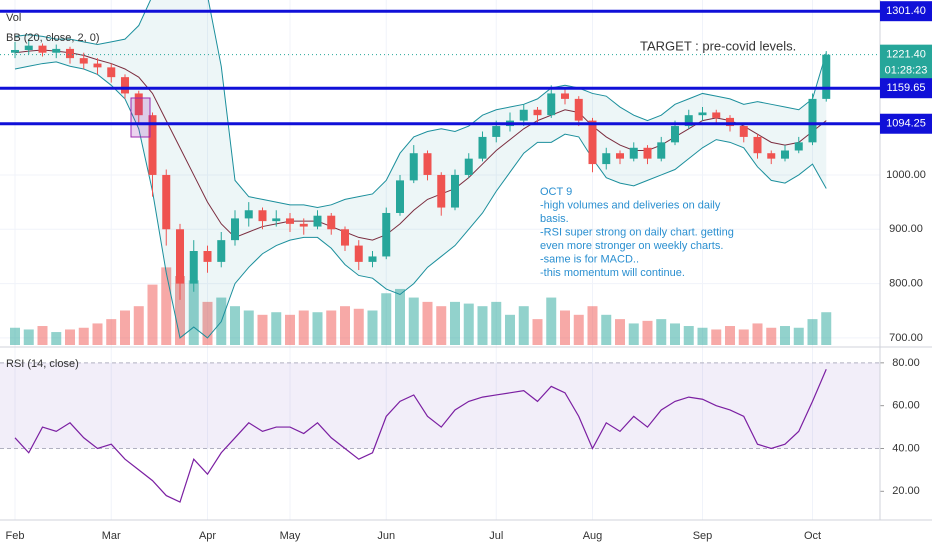 This screenshot has height=555, width=932. Describe the element at coordinates (906, 55) in the screenshot. I see `last-price-label: 1221.40` at that location.